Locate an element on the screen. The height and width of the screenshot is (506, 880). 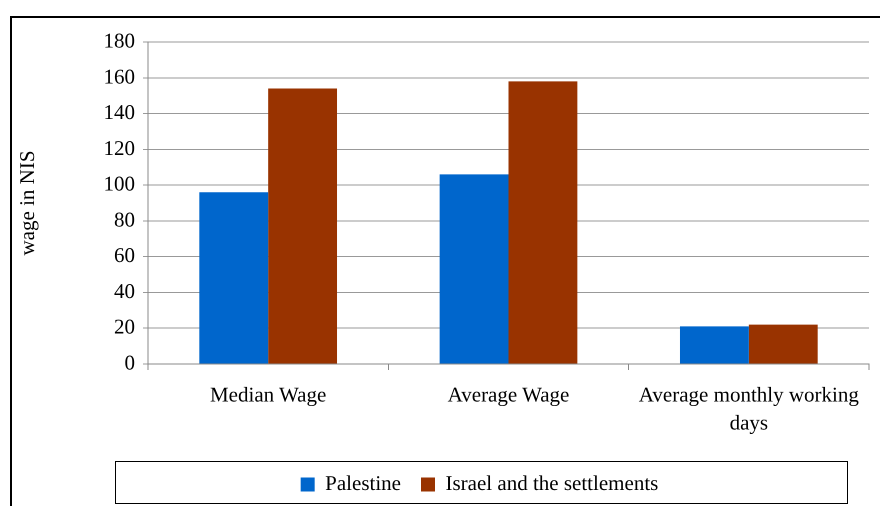
y-tick-label: 180 is located at coordinates (119, 40).